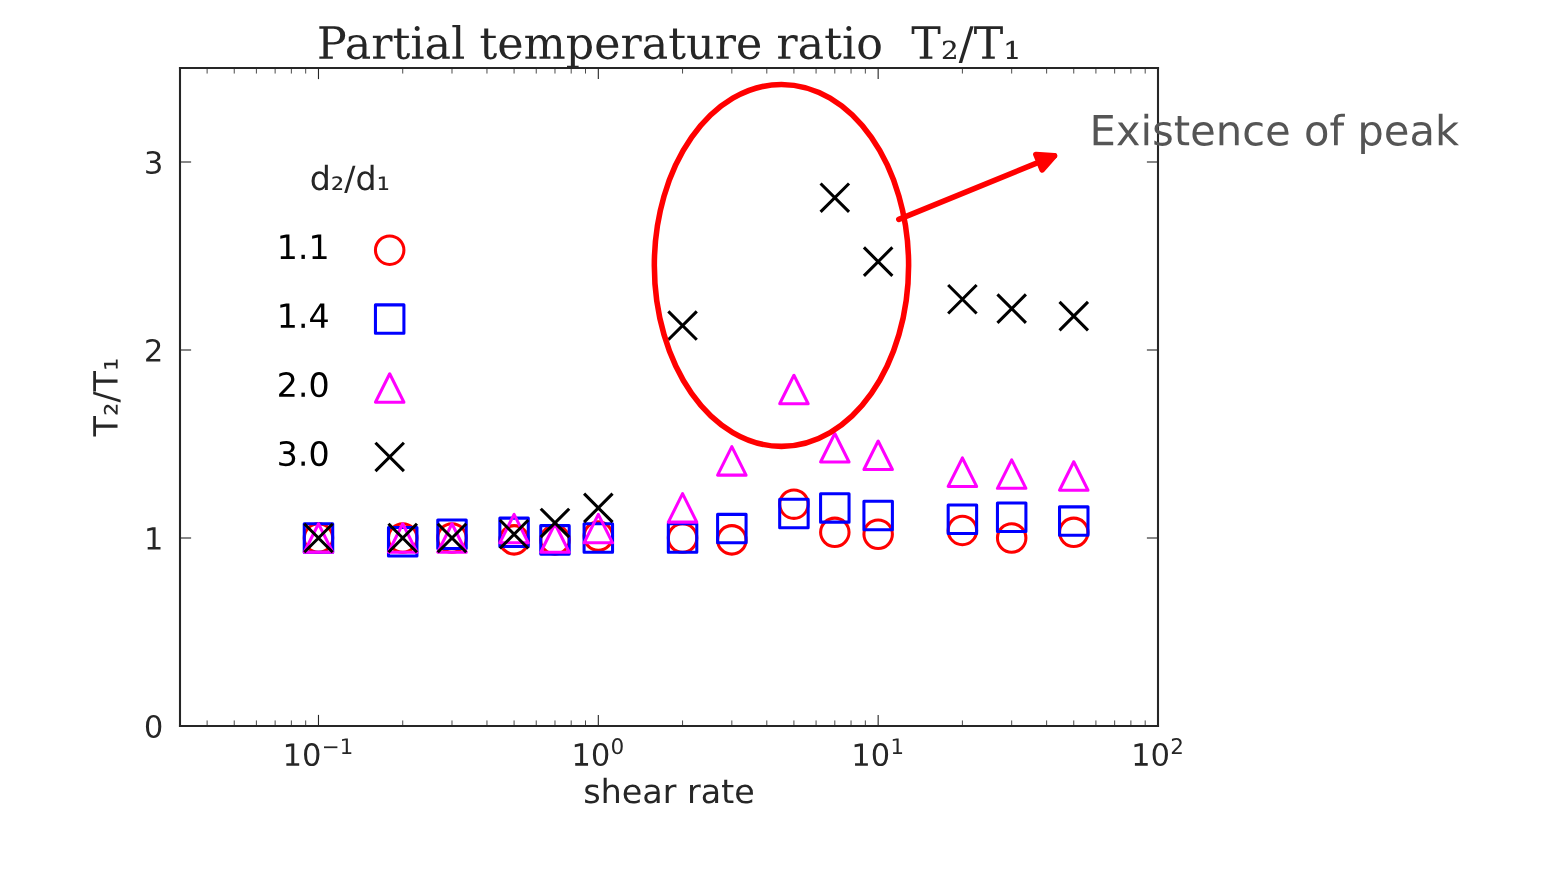 This screenshot has width=1558, height=870. I want to click on y-tick-label: 3, so click(153, 162).